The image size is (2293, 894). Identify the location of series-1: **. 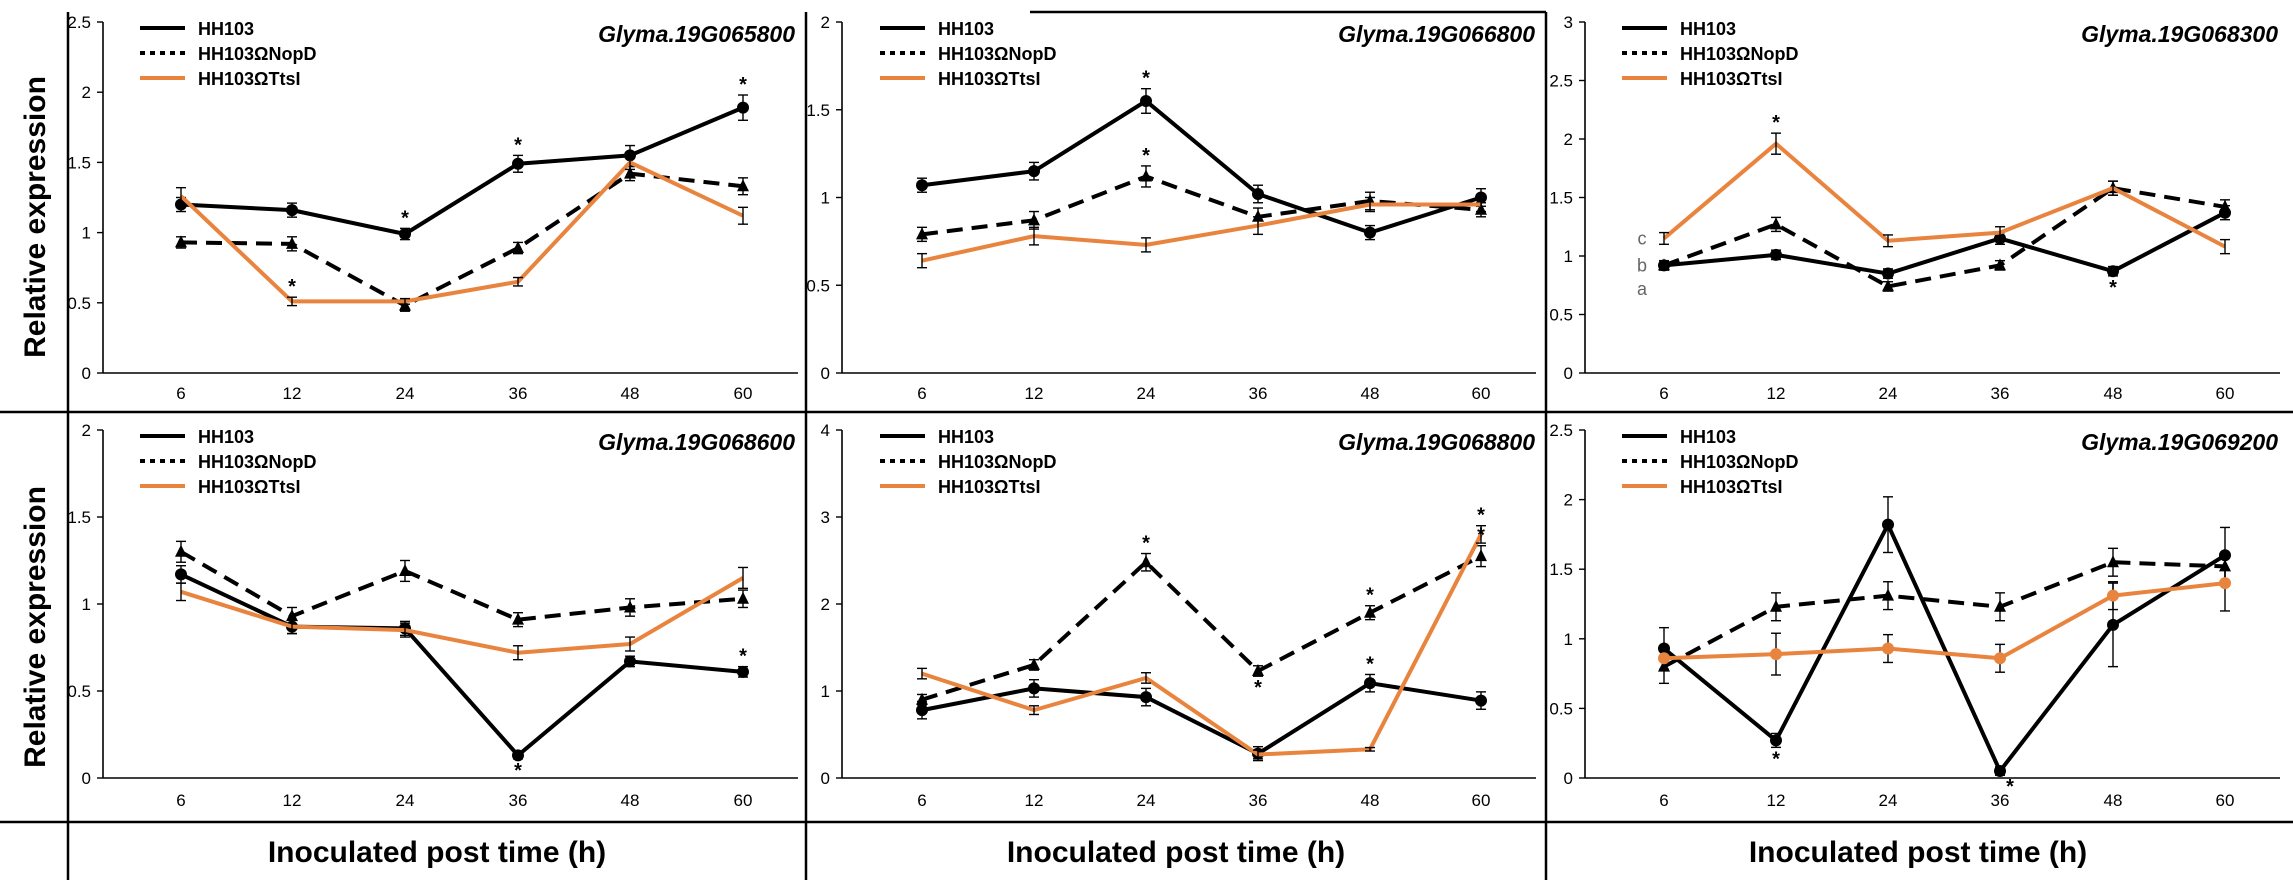
(462, 673).